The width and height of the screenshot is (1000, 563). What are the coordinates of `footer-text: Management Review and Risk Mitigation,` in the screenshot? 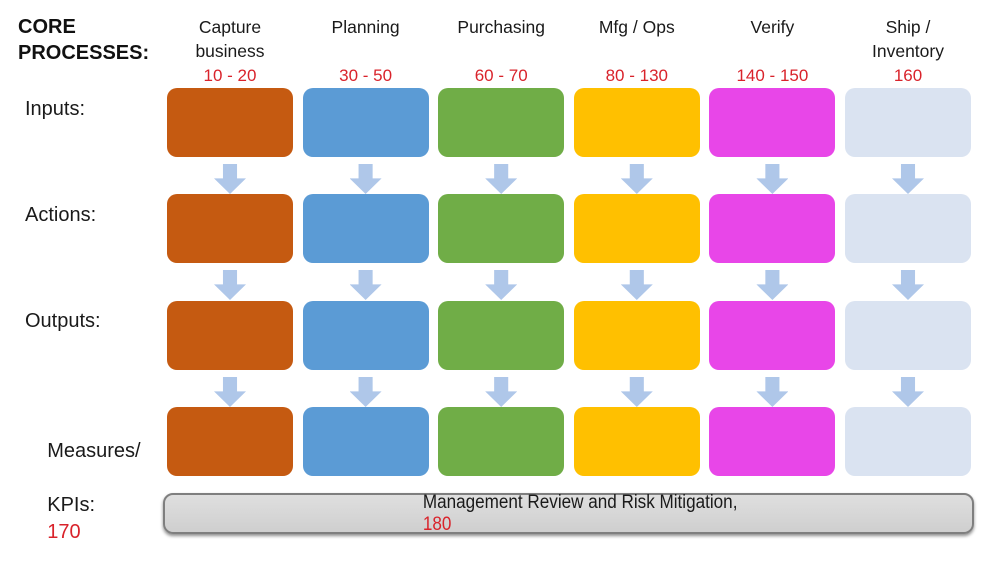 It's located at (580, 502).